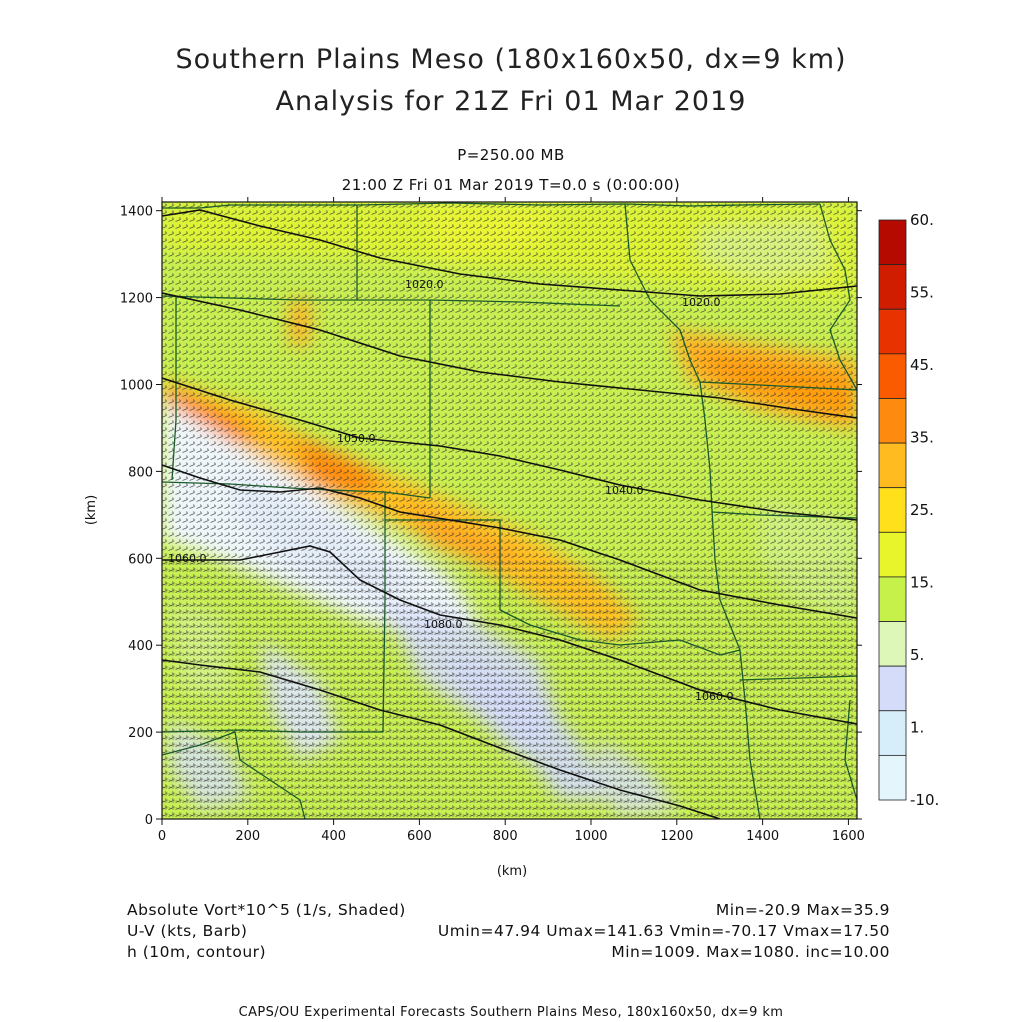  Describe the element at coordinates (140, 733) in the screenshot. I see `y-tick-label: 200` at that location.